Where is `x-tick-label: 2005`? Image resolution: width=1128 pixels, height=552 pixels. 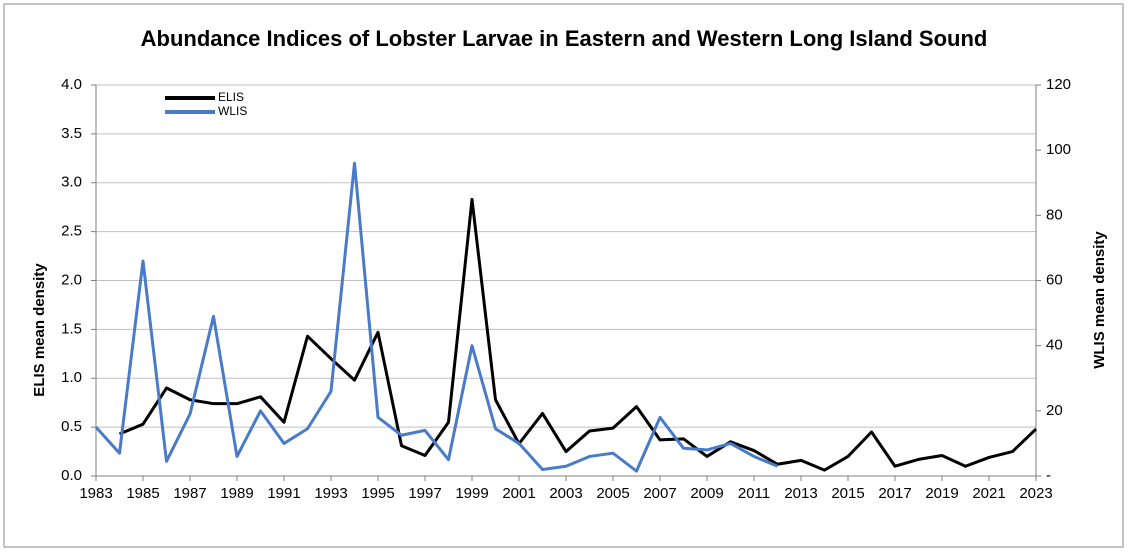
x-tick-label: 2005 is located at coordinates (612, 493).